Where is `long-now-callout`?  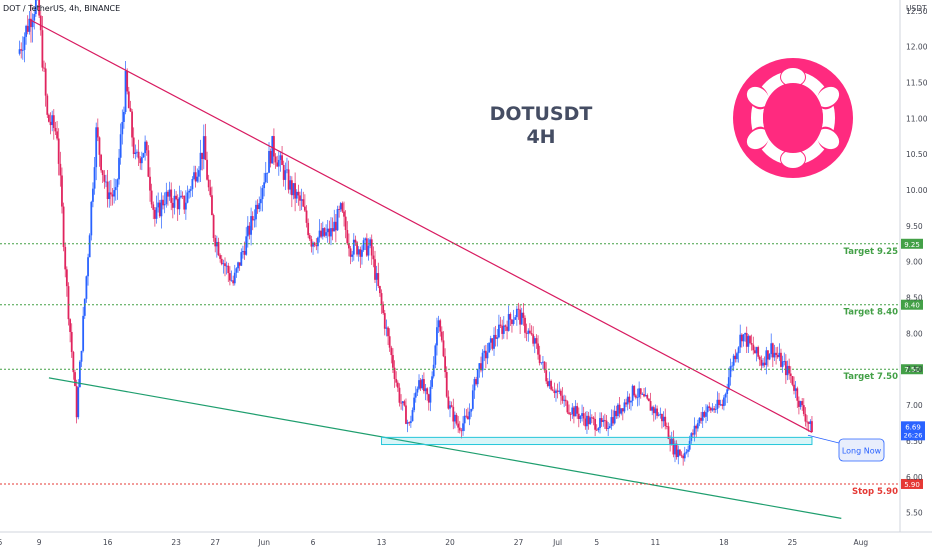
long-now-callout is located at coordinates (861, 450).